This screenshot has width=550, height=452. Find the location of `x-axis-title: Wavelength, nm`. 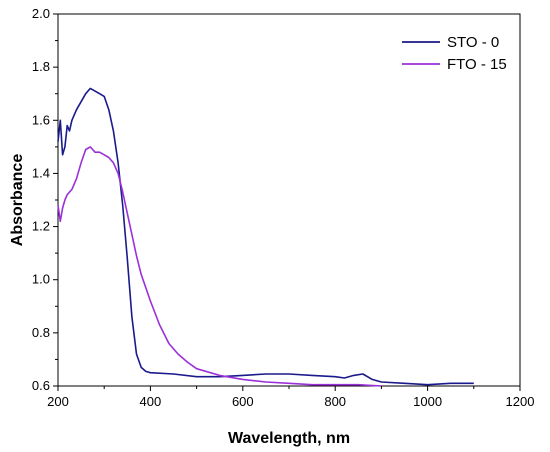

x-axis-title: Wavelength, nm is located at coordinates (289, 438).